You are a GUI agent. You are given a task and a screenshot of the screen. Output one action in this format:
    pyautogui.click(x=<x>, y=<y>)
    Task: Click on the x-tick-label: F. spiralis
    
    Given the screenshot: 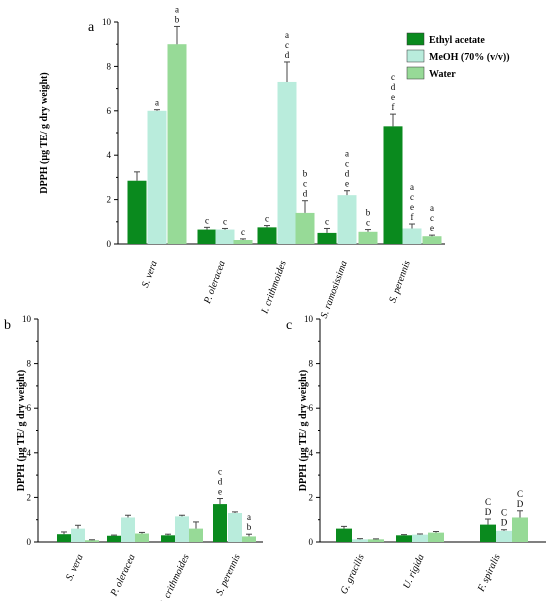 What is the action you would take?
    pyautogui.click(x=488, y=574)
    